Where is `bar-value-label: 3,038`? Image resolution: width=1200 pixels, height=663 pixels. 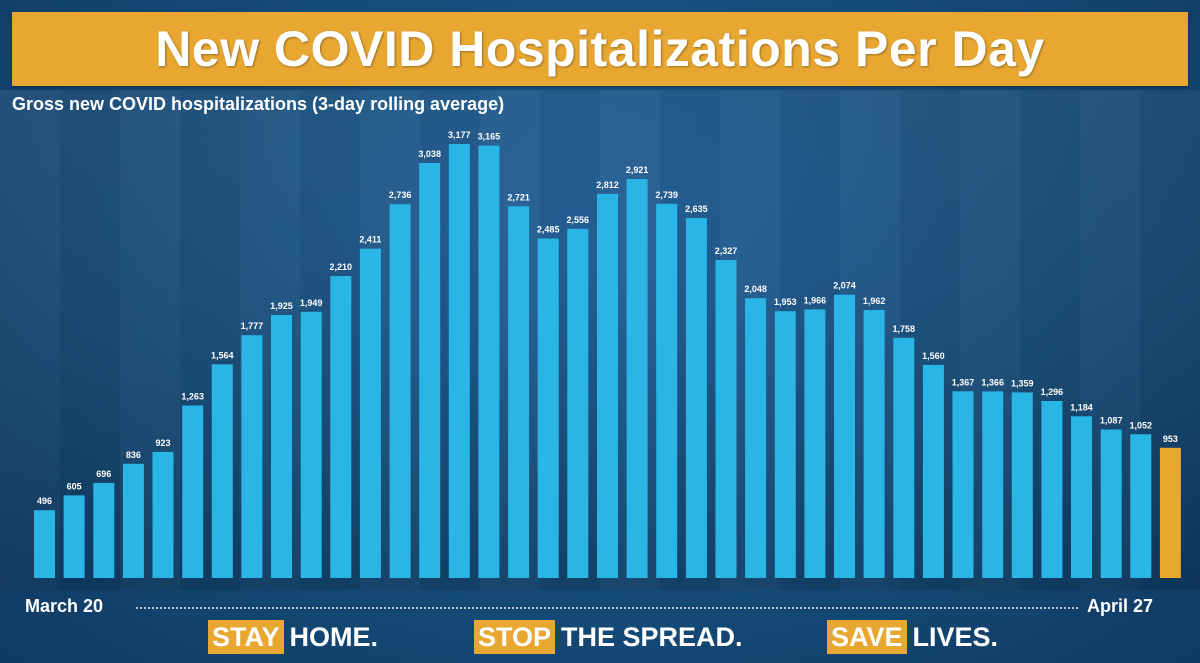
bar-value-label: 3,038 is located at coordinates (429, 154).